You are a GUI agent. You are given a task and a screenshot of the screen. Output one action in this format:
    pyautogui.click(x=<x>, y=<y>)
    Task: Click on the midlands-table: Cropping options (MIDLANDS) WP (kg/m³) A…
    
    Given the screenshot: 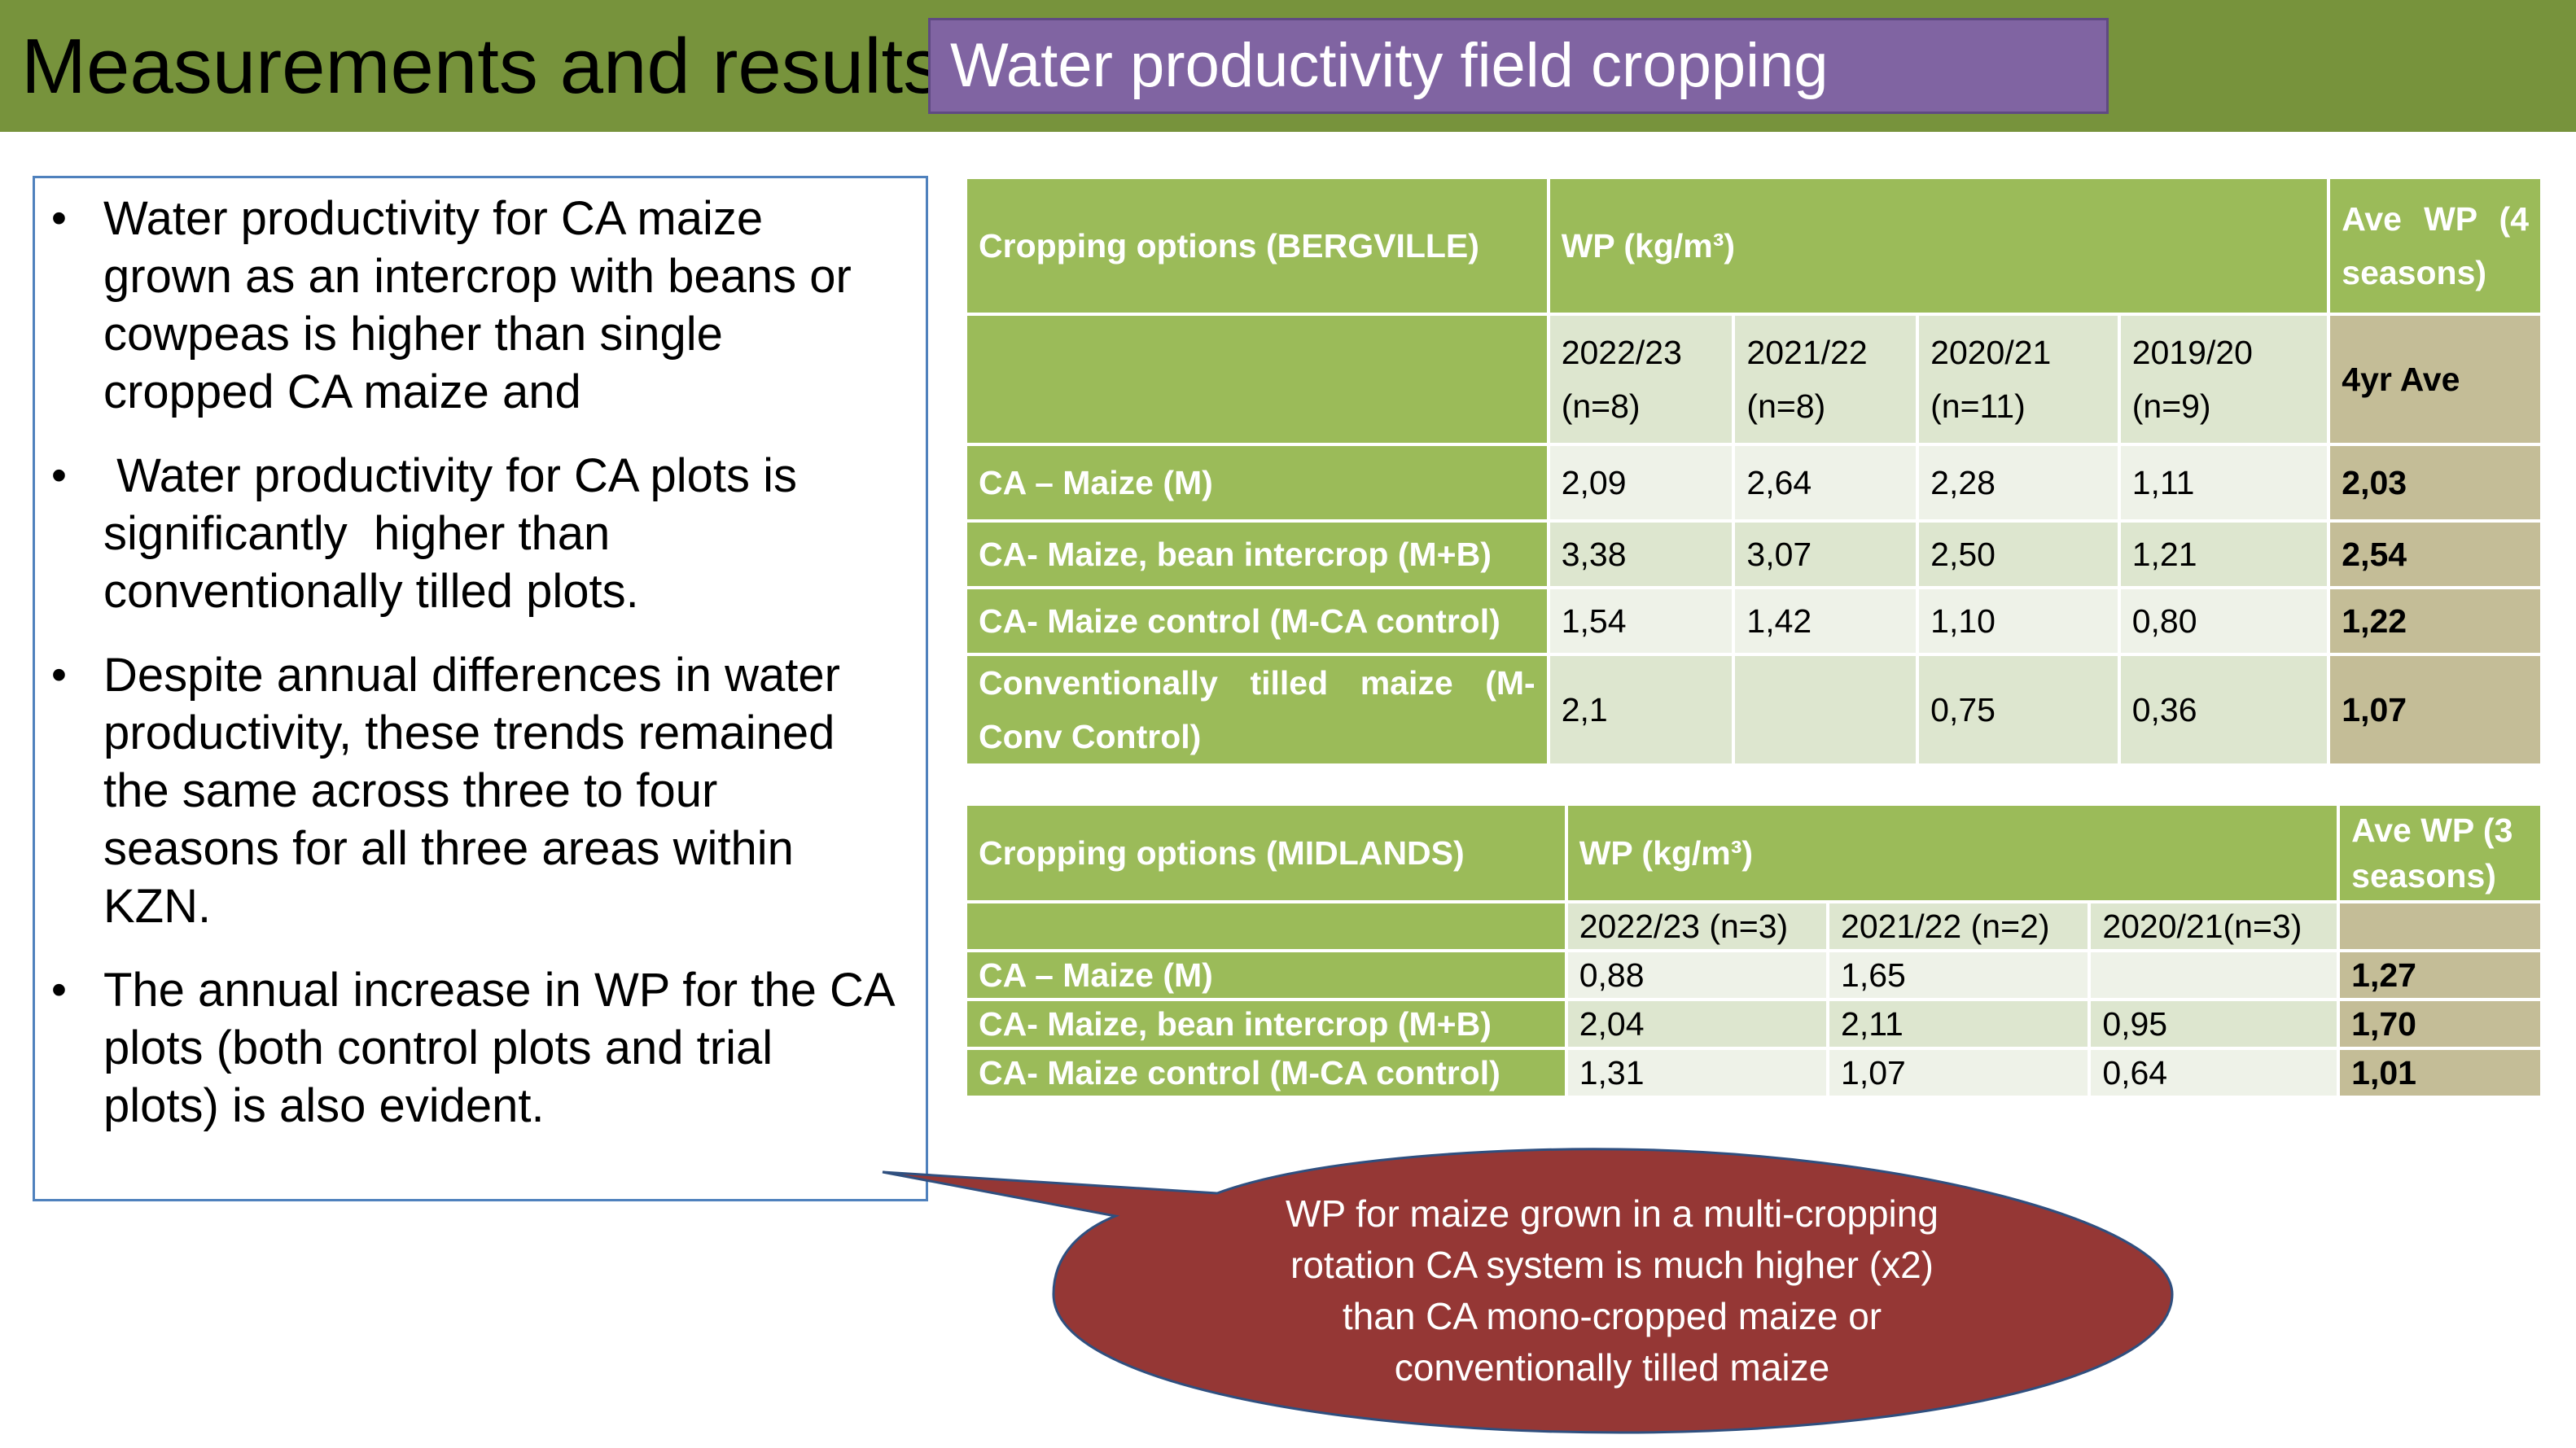 What is the action you would take?
    pyautogui.click(x=1753, y=951)
    